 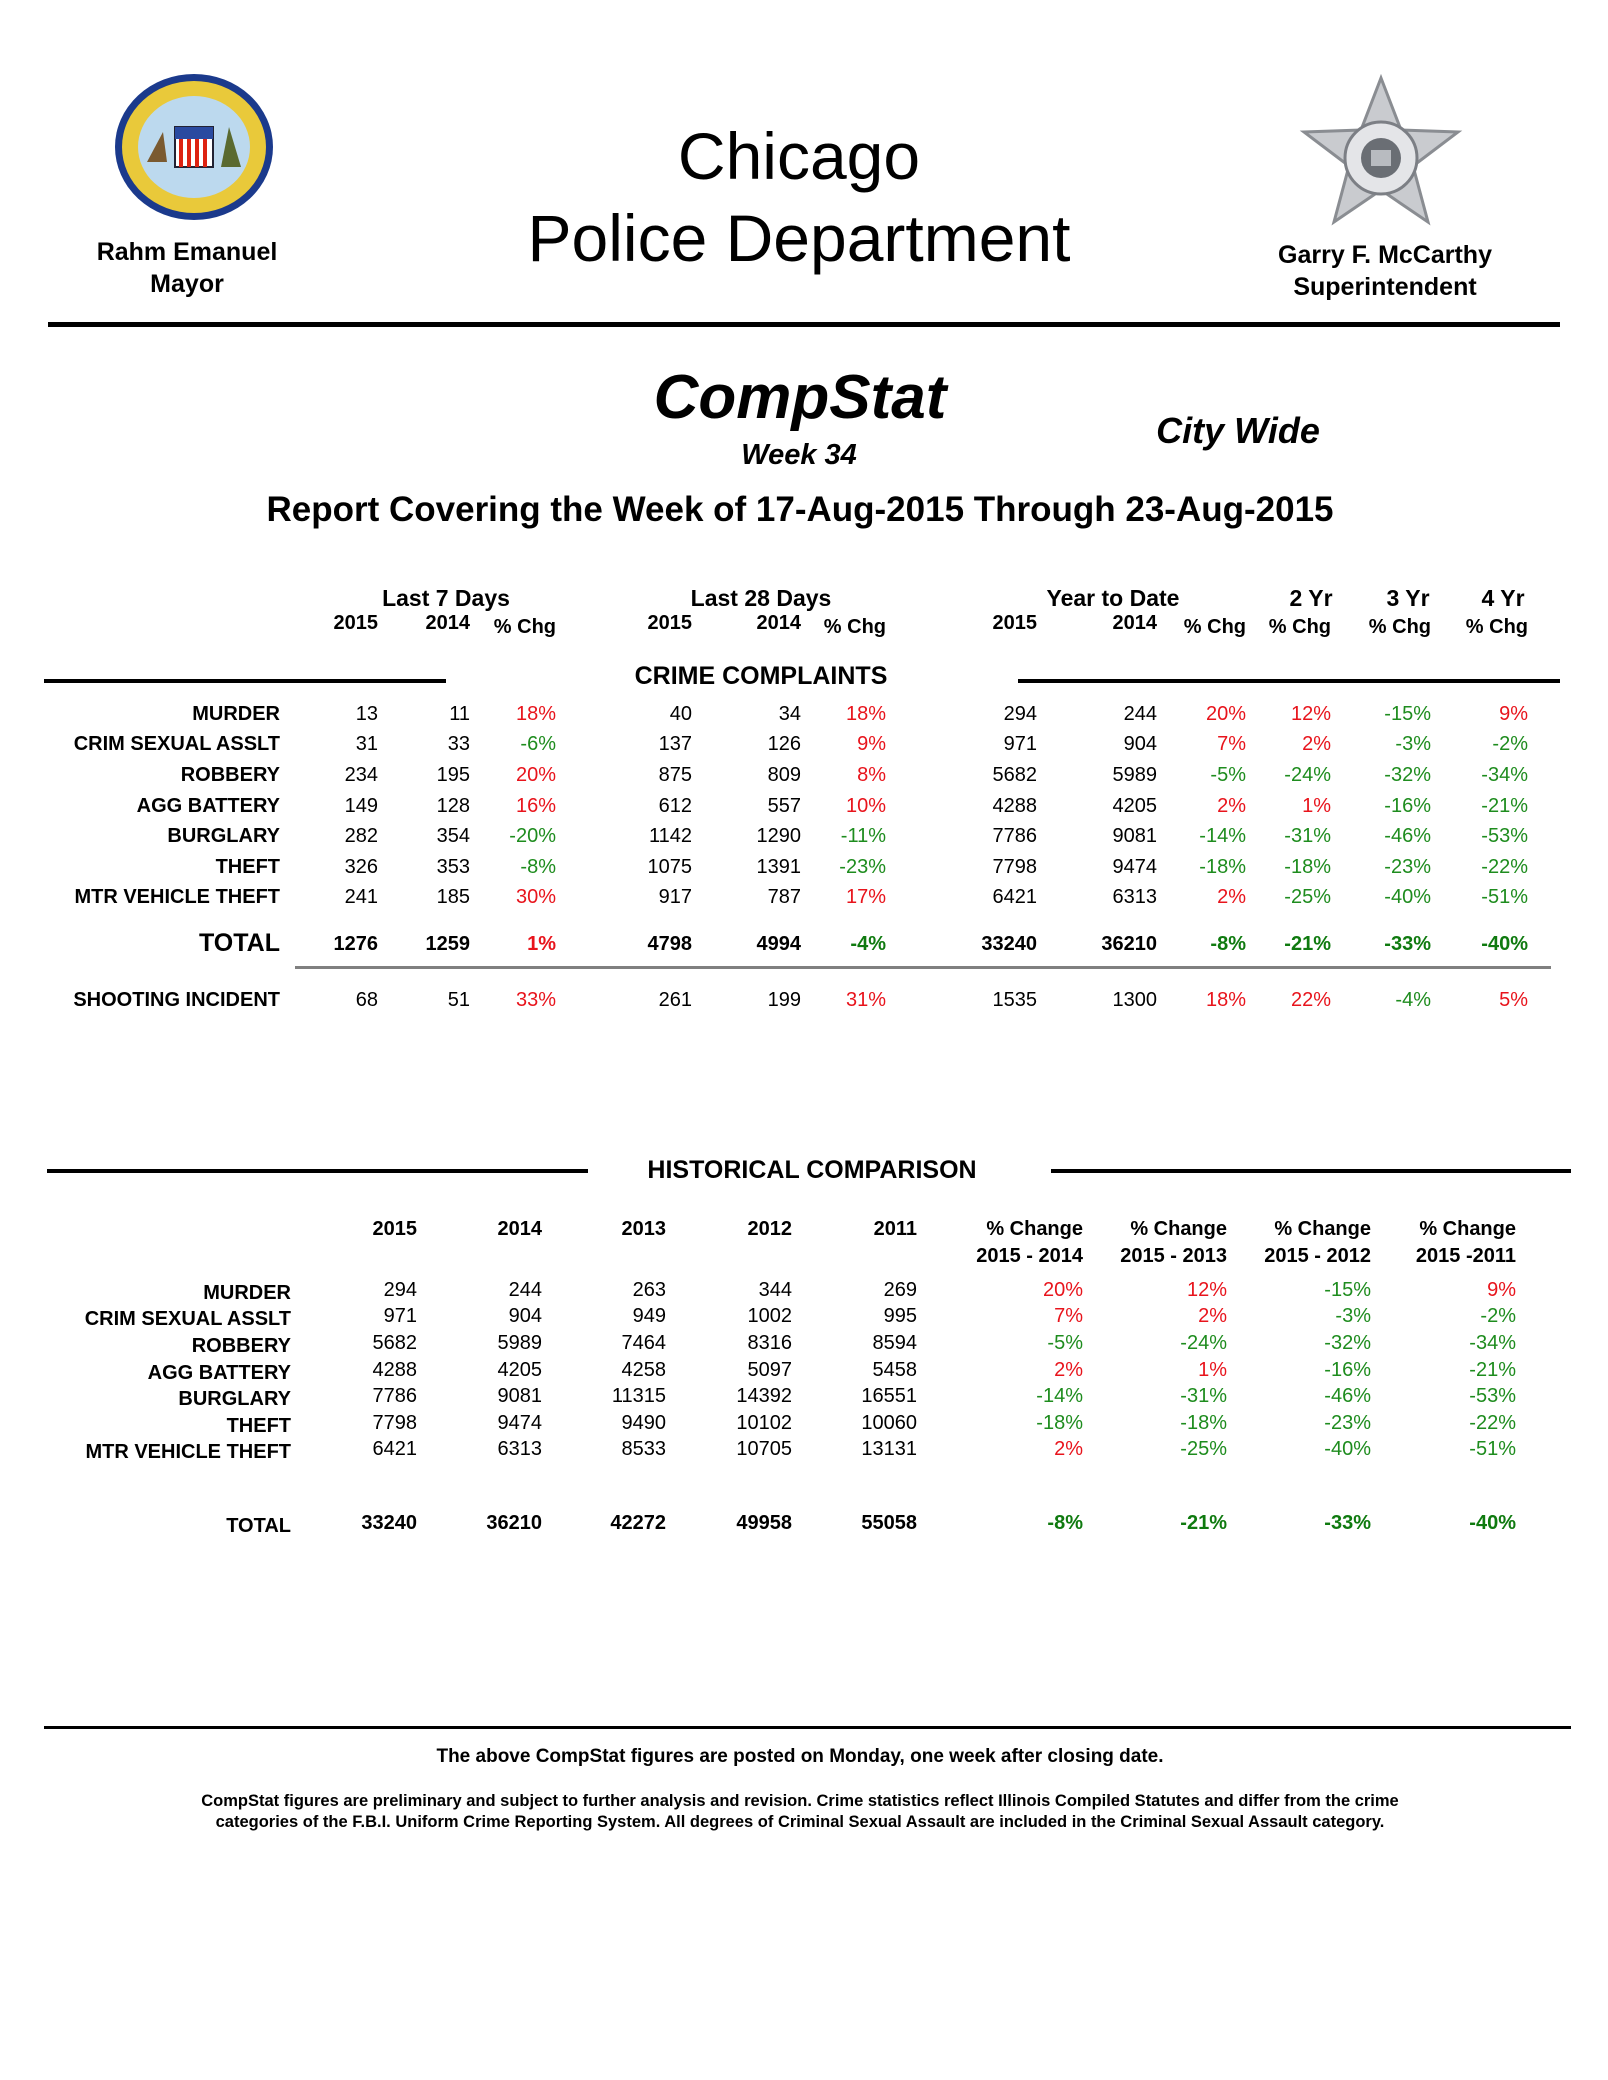 I want to click on table-cell: 22%, so click(x=1310, y=1000).